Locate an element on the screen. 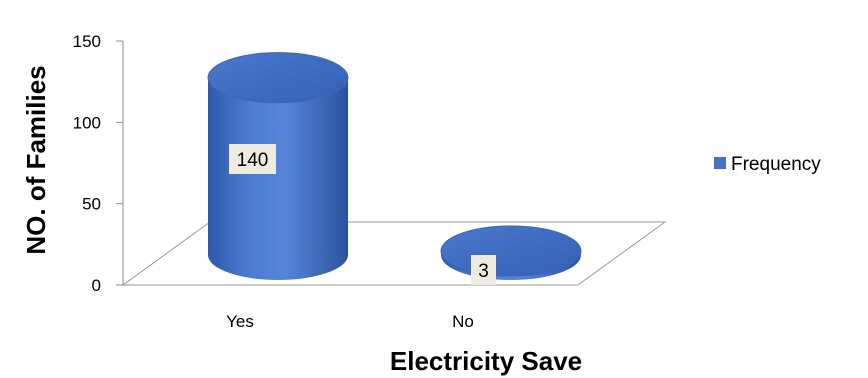 Image resolution: width=868 pixels, height=378 pixels. legend: Frequency is located at coordinates (767, 164).